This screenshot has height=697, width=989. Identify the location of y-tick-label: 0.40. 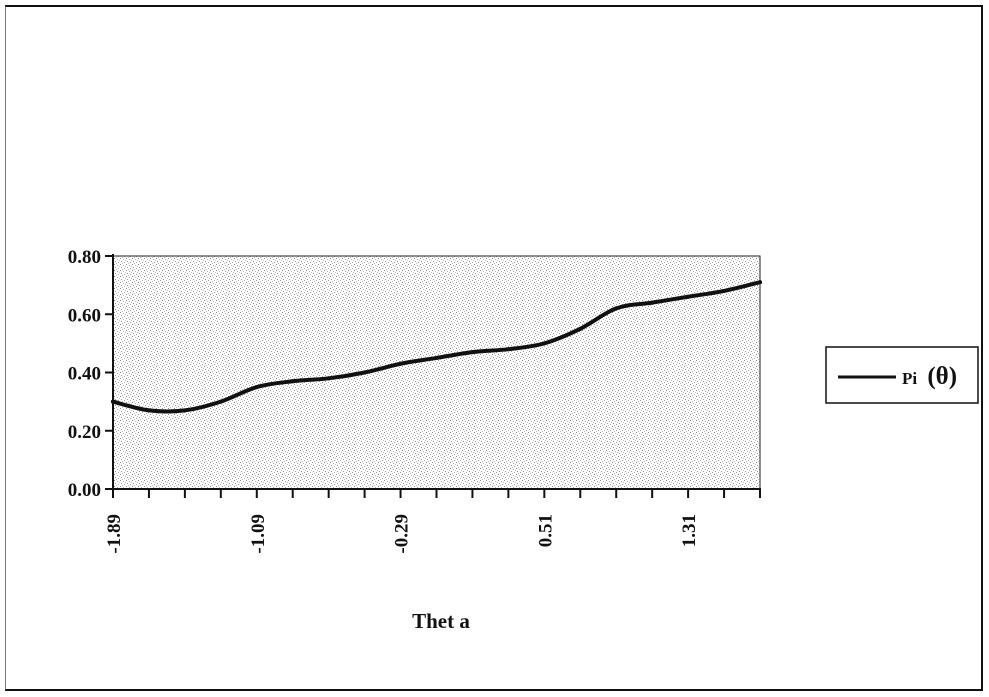
(84, 374).